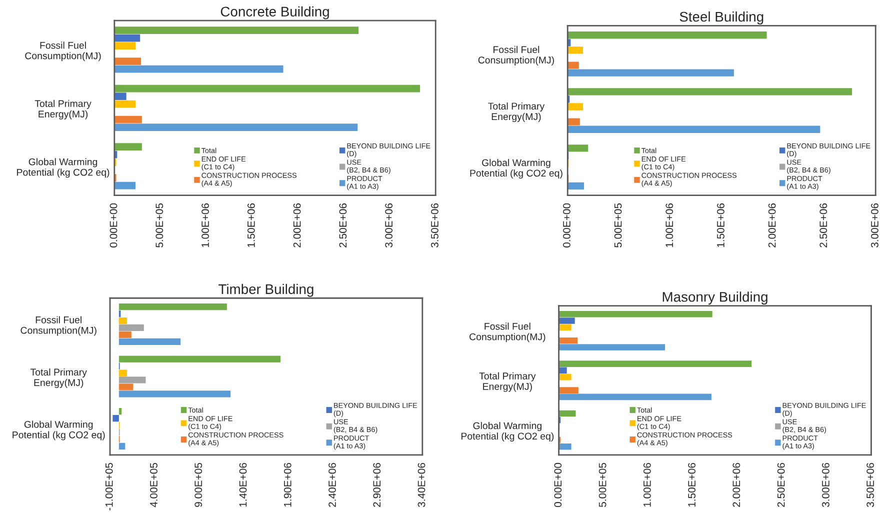 The width and height of the screenshot is (880, 514). I want to click on chart-title: Masonry Building, so click(715, 298).